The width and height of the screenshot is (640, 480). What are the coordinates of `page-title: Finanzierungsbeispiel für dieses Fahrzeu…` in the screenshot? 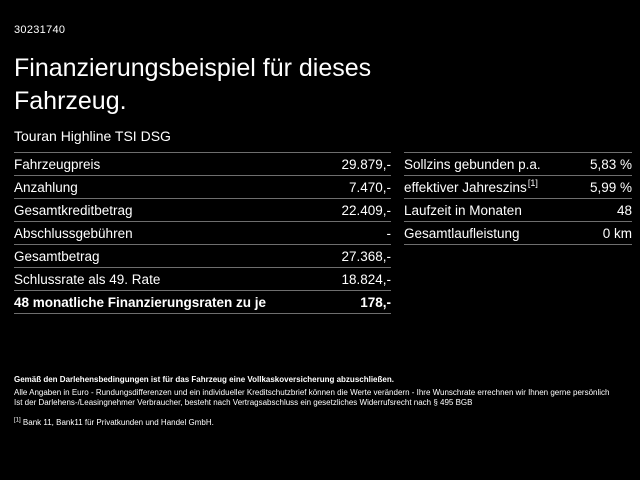 It's located at (192, 85).